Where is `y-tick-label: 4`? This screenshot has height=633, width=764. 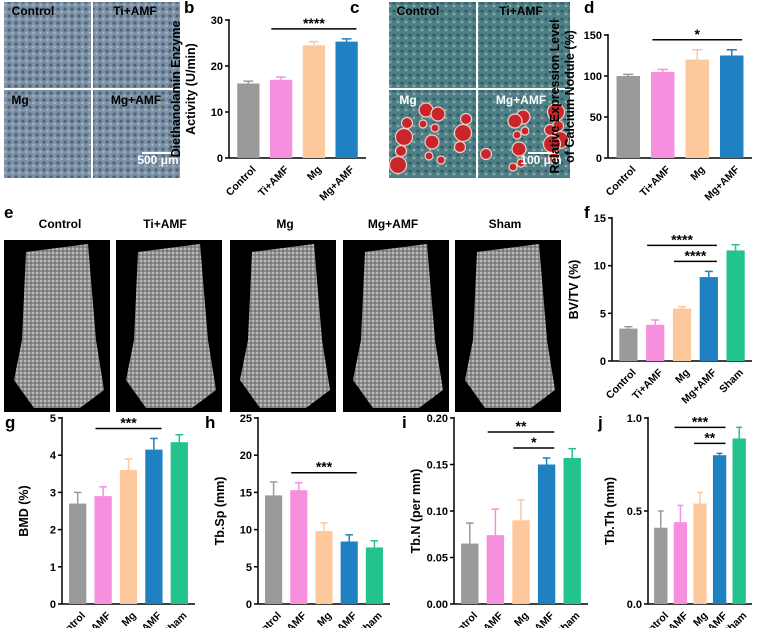 y-tick-label: 4 is located at coordinates (53, 456).